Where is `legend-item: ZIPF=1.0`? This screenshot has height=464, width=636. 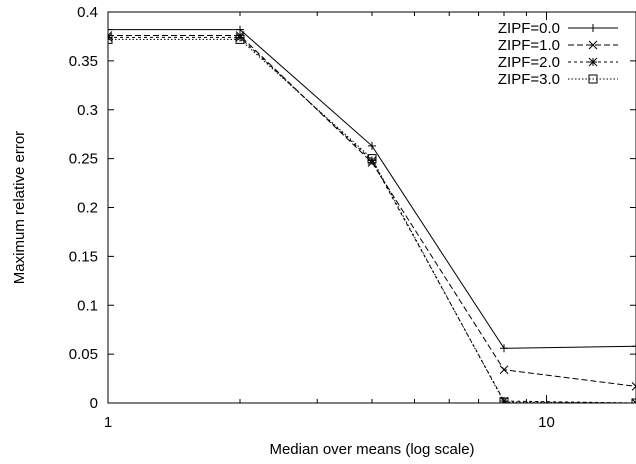 legend-item: ZIPF=1.0 is located at coordinates (558, 45).